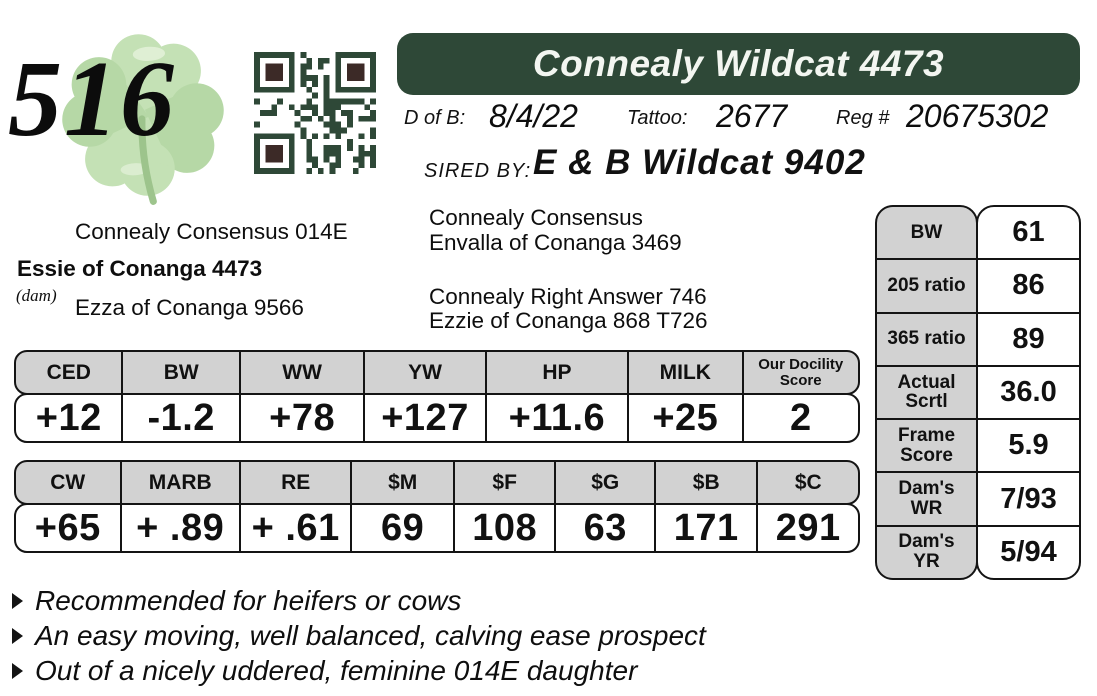 Image resolution: width=1097 pixels, height=696 pixels. I want to click on epd-header: MARB, so click(181, 482).